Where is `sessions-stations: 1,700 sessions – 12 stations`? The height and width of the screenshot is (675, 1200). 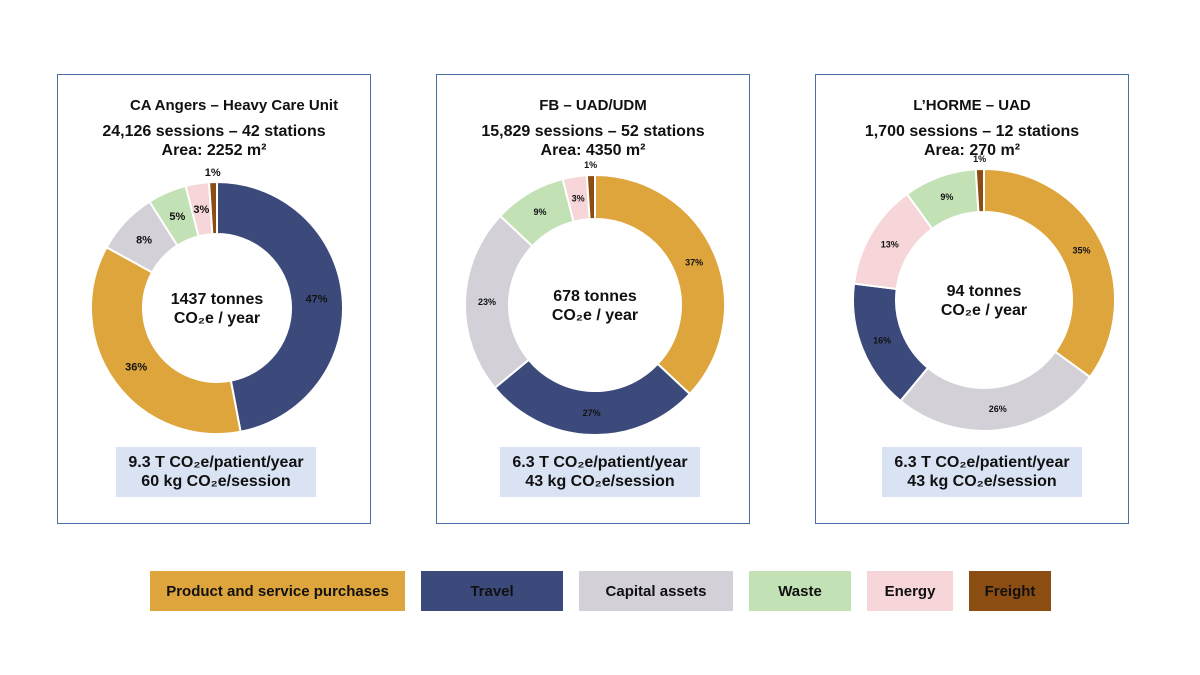 sessions-stations: 1,700 sessions – 12 stations is located at coordinates (972, 131).